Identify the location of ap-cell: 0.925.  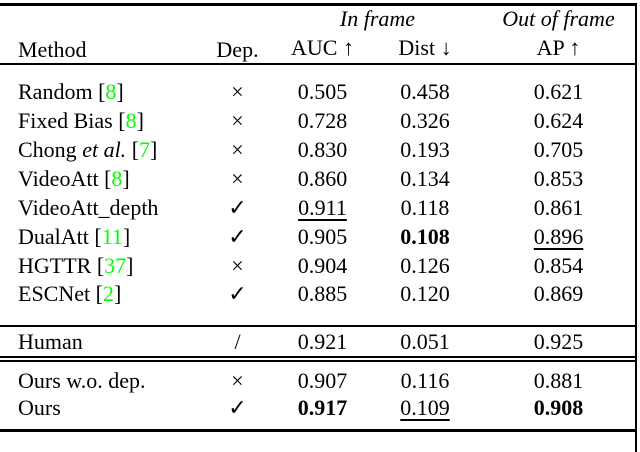
(558, 342).